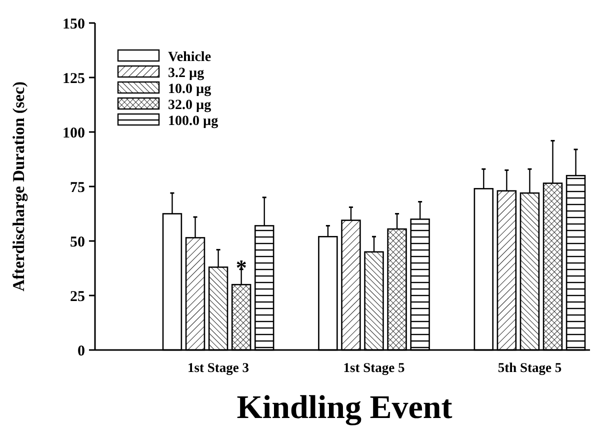 This screenshot has height=428, width=596. I want to click on x-tick-label: 1st Stage 5, so click(374, 367).